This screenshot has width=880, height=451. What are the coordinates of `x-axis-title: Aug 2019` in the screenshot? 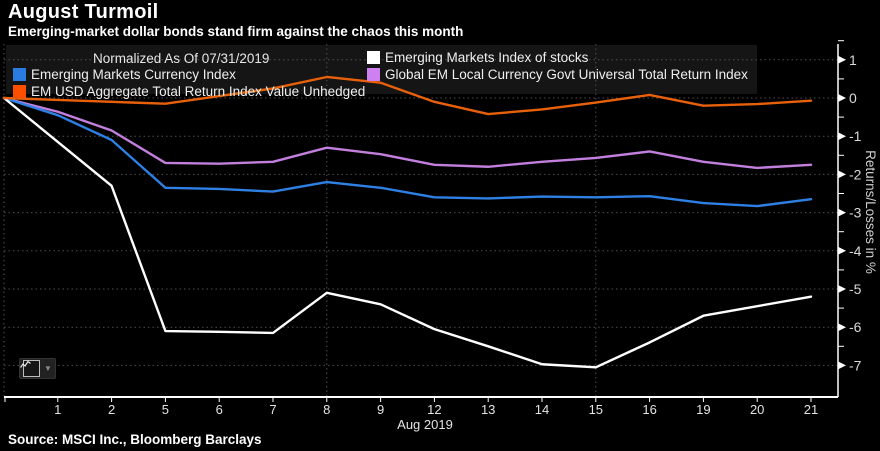 It's located at (425, 424).